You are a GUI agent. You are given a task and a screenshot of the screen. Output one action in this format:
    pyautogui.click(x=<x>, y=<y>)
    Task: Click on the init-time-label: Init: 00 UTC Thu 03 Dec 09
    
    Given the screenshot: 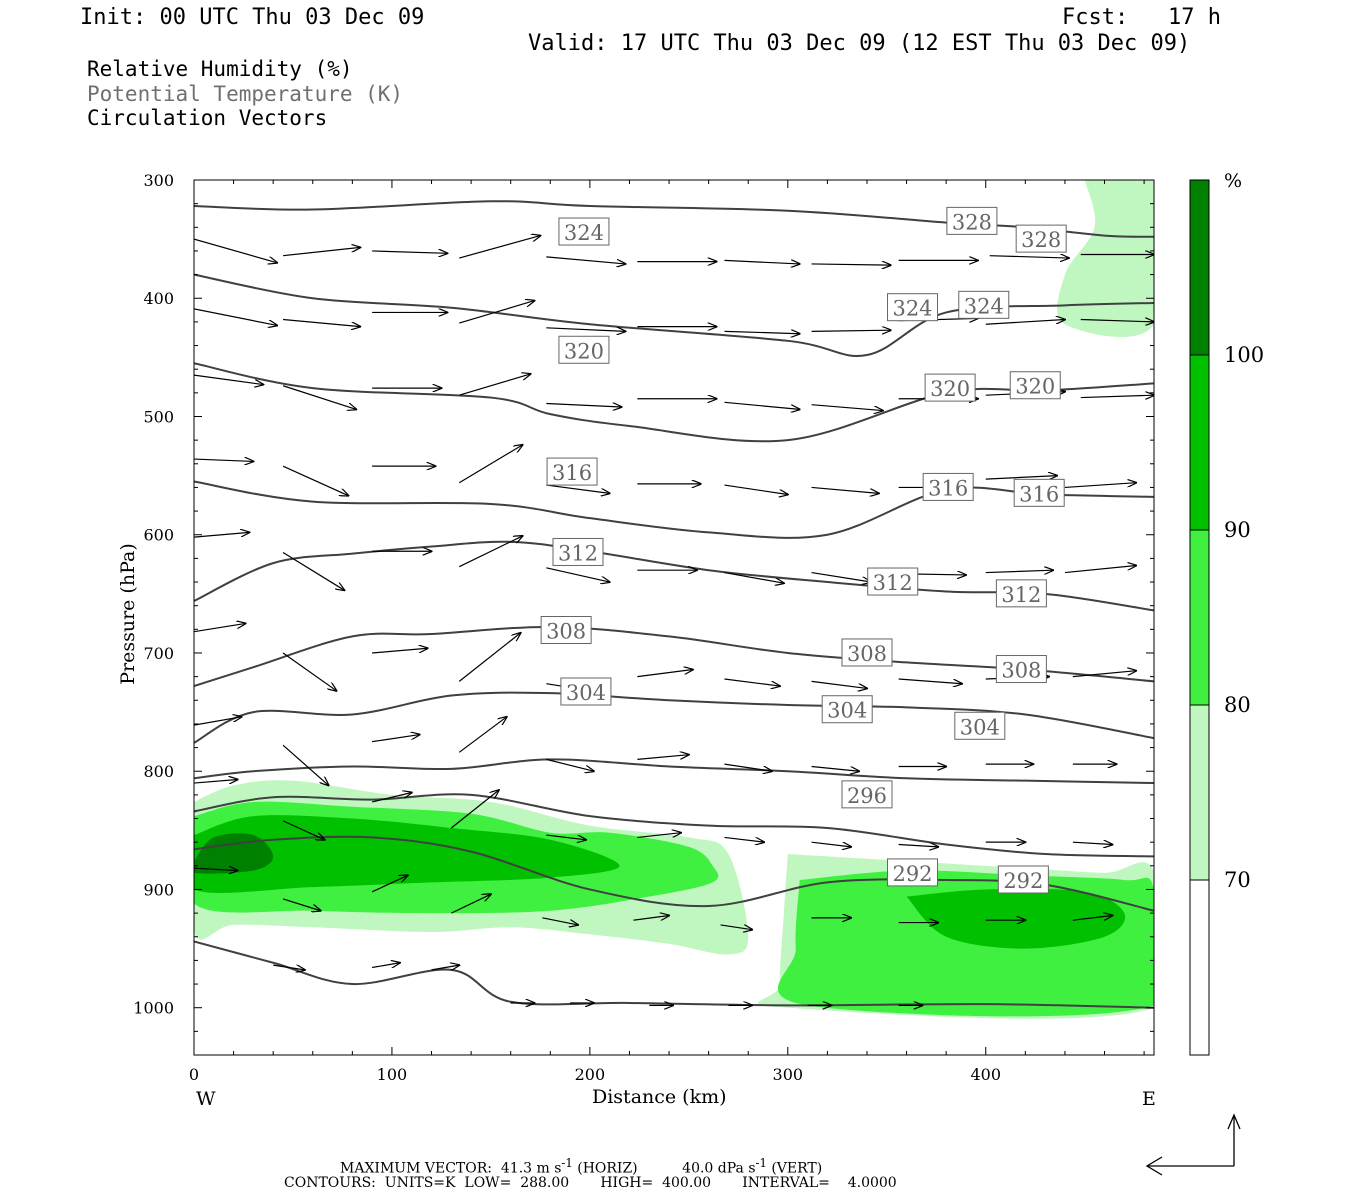 What is the action you would take?
    pyautogui.click(x=252, y=17)
    